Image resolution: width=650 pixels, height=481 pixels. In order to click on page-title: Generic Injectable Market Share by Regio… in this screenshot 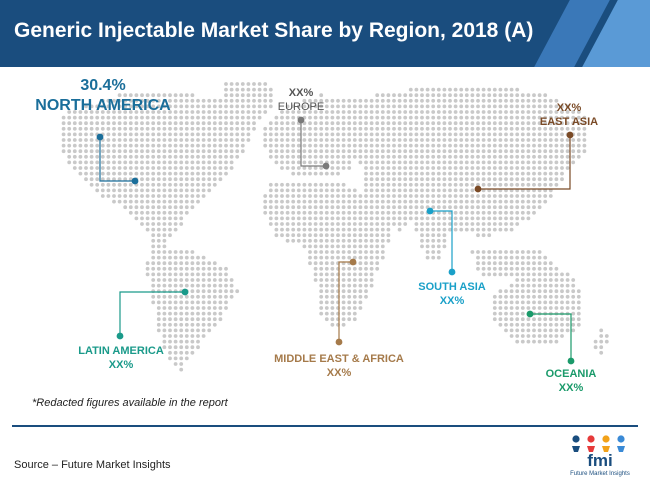, I will do `click(274, 30)`.